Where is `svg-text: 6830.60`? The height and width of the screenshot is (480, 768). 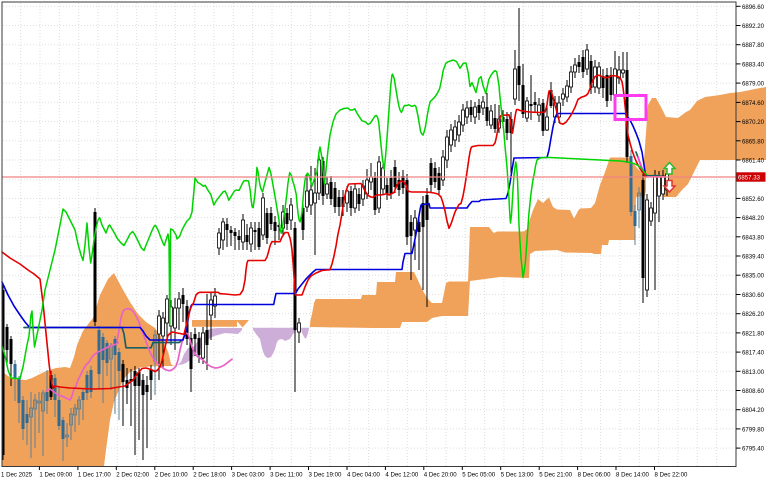
svg-text: 6830.60 is located at coordinates (753, 295).